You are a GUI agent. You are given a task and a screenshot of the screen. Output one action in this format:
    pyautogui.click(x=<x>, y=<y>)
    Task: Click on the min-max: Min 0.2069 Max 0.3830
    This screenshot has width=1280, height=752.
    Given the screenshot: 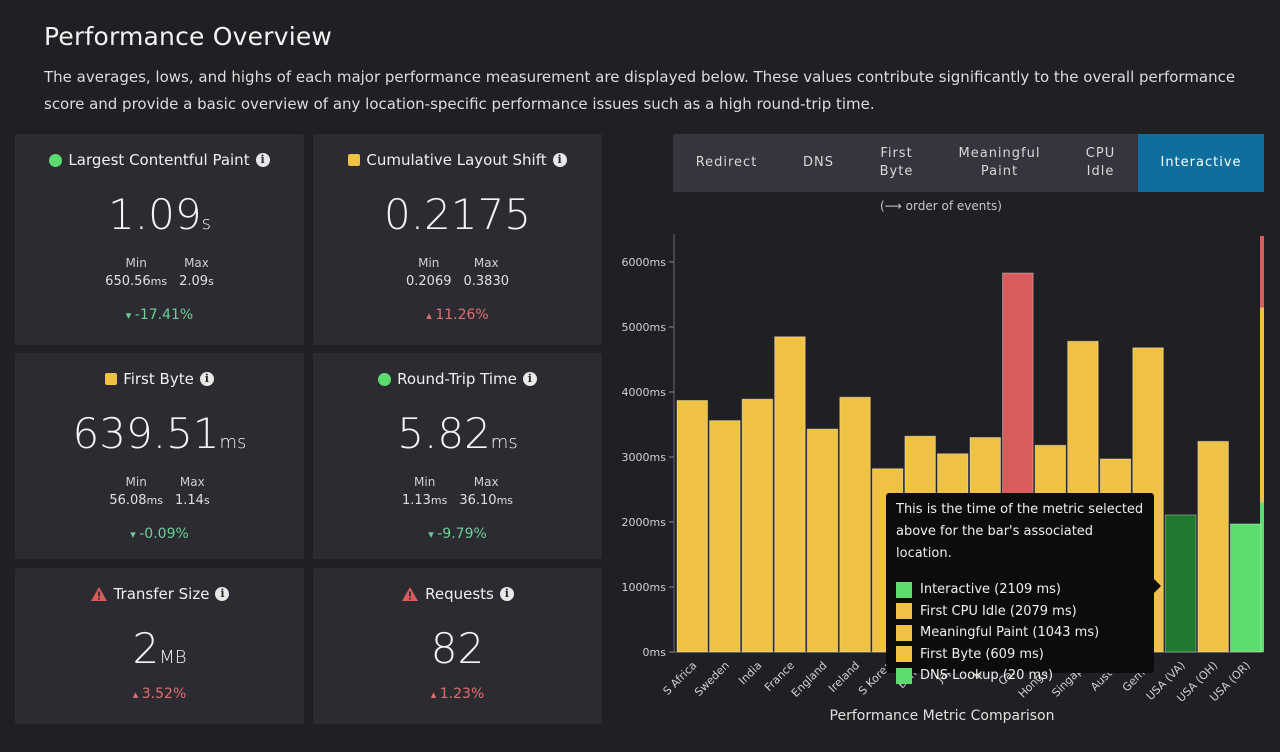 What is the action you would take?
    pyautogui.click(x=457, y=272)
    